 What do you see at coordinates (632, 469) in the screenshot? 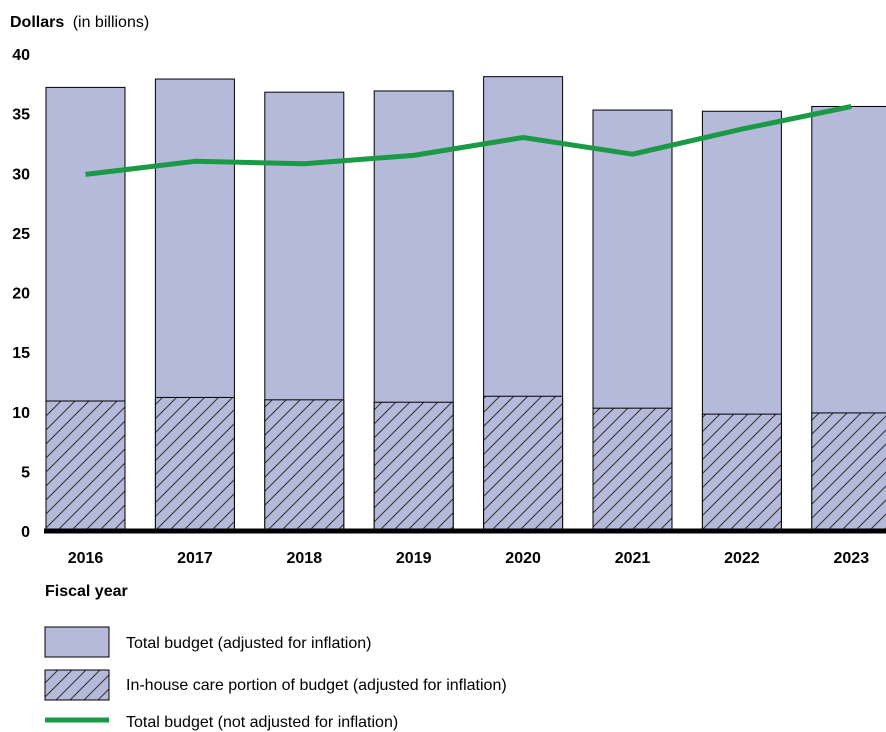
I see `bar-inhouse-2021` at bounding box center [632, 469].